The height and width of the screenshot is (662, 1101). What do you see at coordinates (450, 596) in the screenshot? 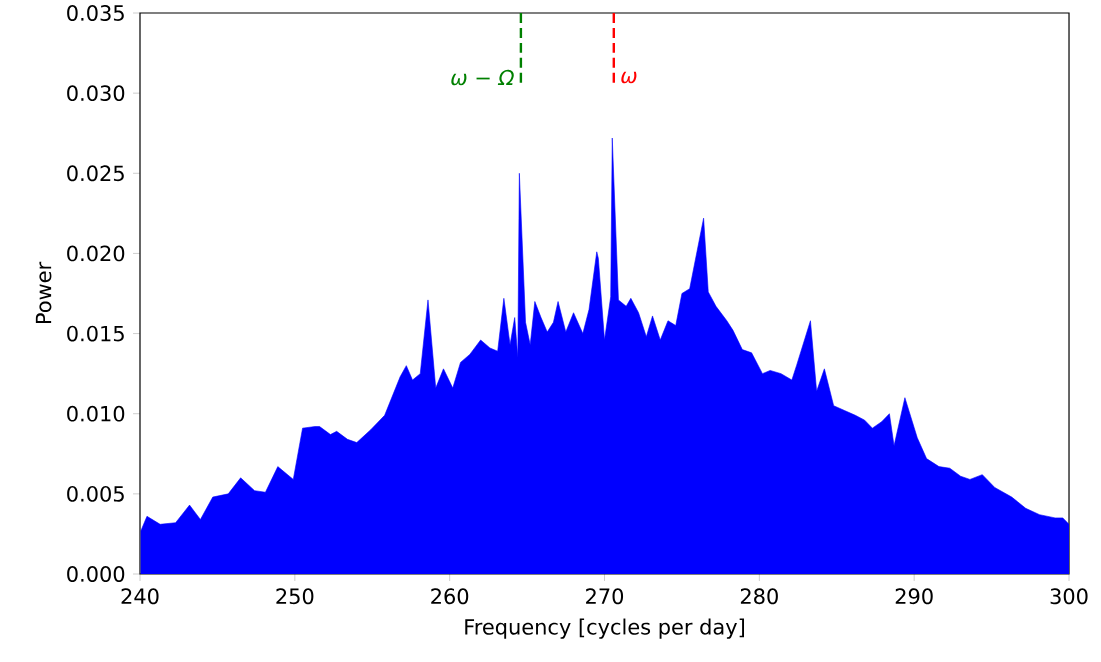
I see `x-tick-label: 260` at bounding box center [450, 596].